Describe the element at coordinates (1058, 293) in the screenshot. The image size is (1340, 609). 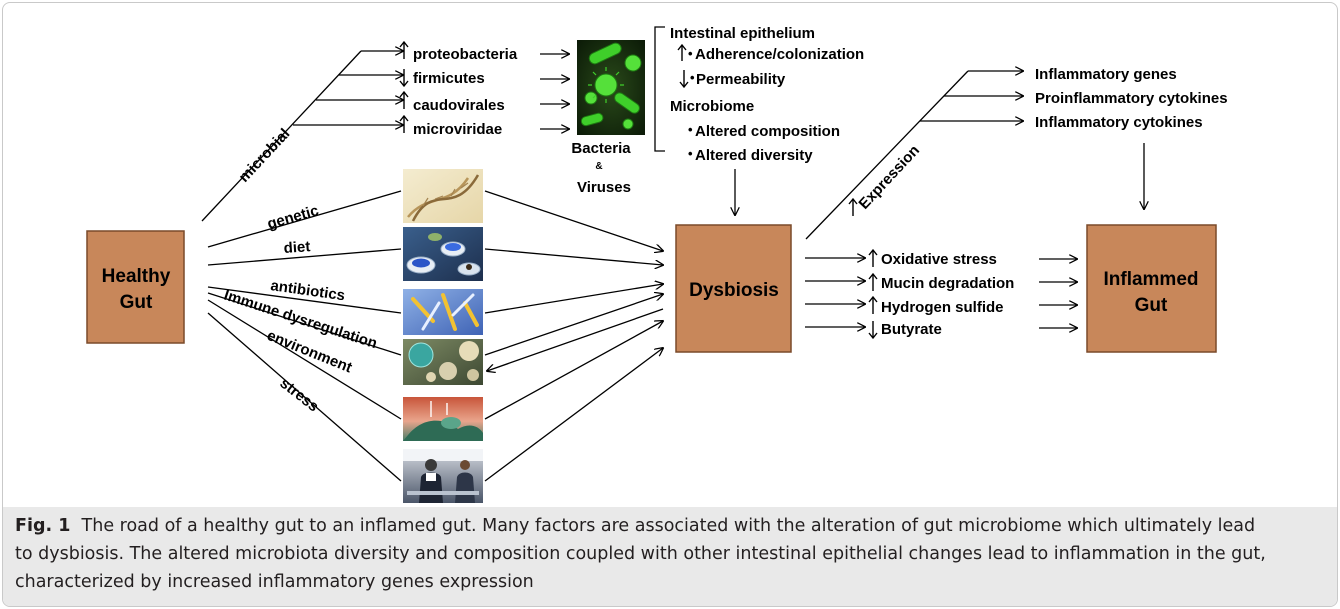
I see `outcome-arrows-right` at that location.